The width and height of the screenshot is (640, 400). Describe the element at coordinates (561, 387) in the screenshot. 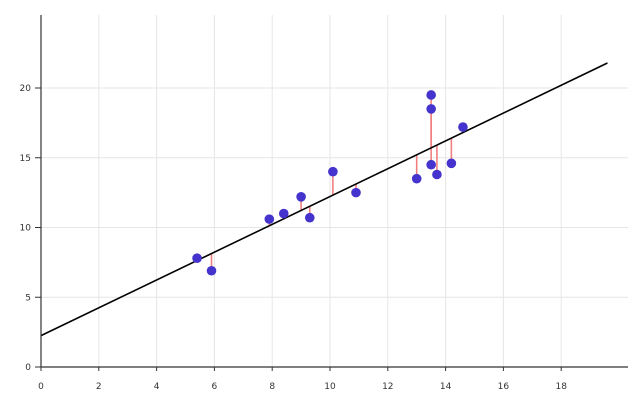

I see `x-tick-label: 18` at that location.